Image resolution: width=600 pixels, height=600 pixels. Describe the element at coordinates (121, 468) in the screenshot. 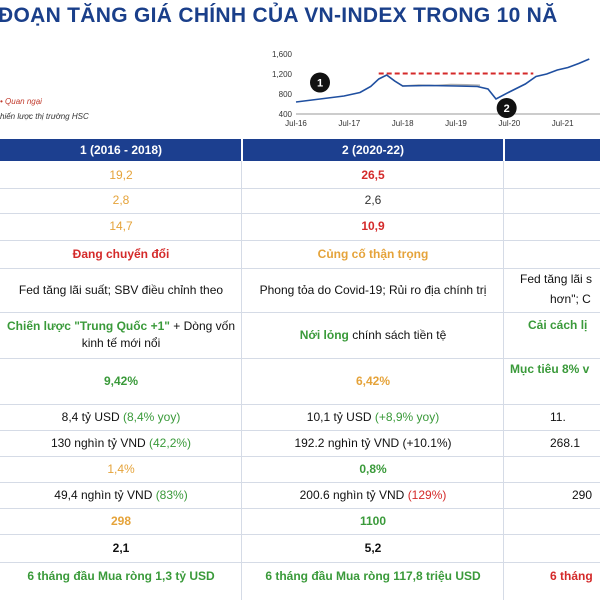

I see `cell-r9-c1: 1,4%` at that location.